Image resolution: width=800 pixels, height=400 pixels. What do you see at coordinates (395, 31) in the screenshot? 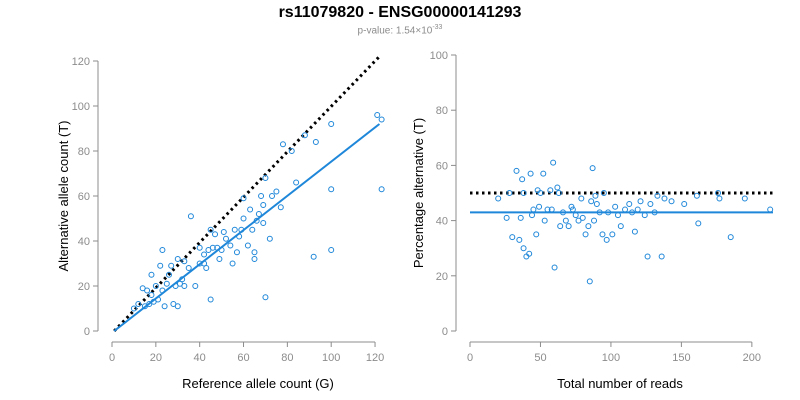
I see `p-value-text: p-value: 1.54×10` at bounding box center [395, 31].